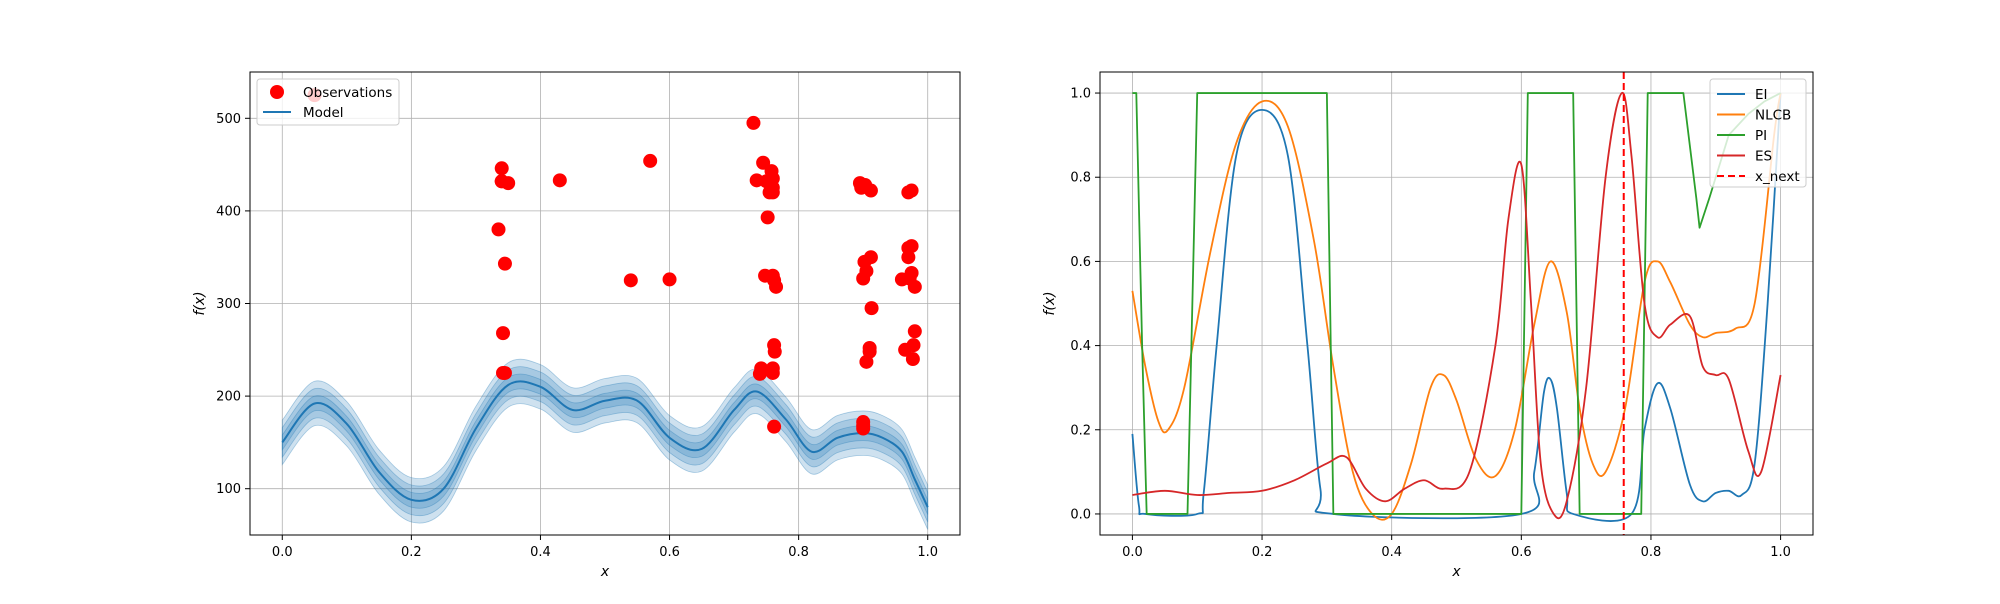  I want to click on legend-label-ei: EI, so click(1761, 95).